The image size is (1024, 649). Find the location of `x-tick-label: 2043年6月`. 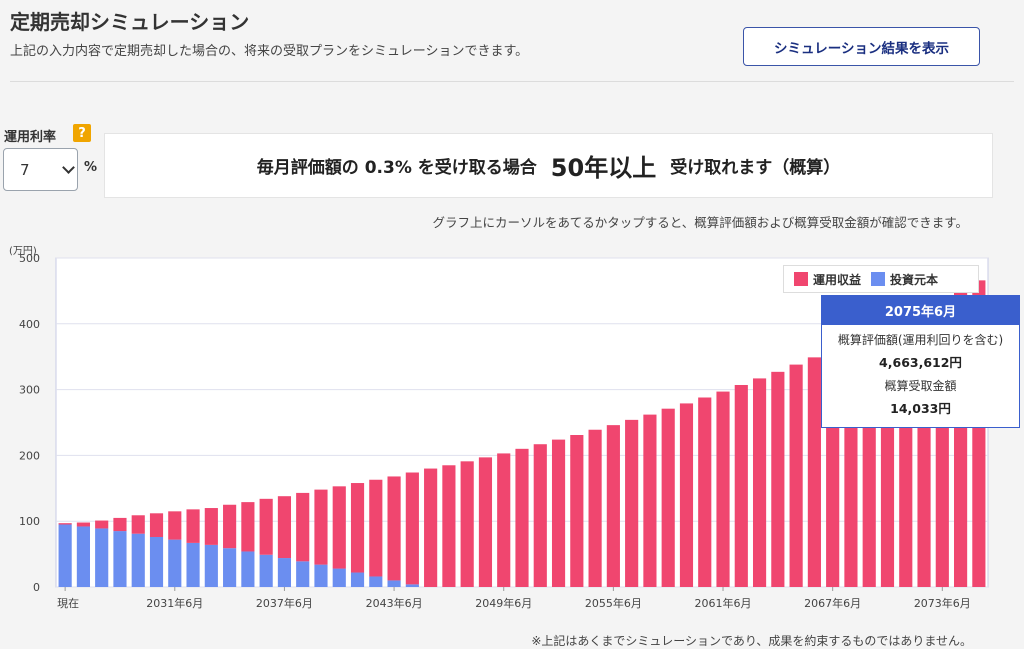

x-tick-label: 2043年6月 is located at coordinates (394, 603).